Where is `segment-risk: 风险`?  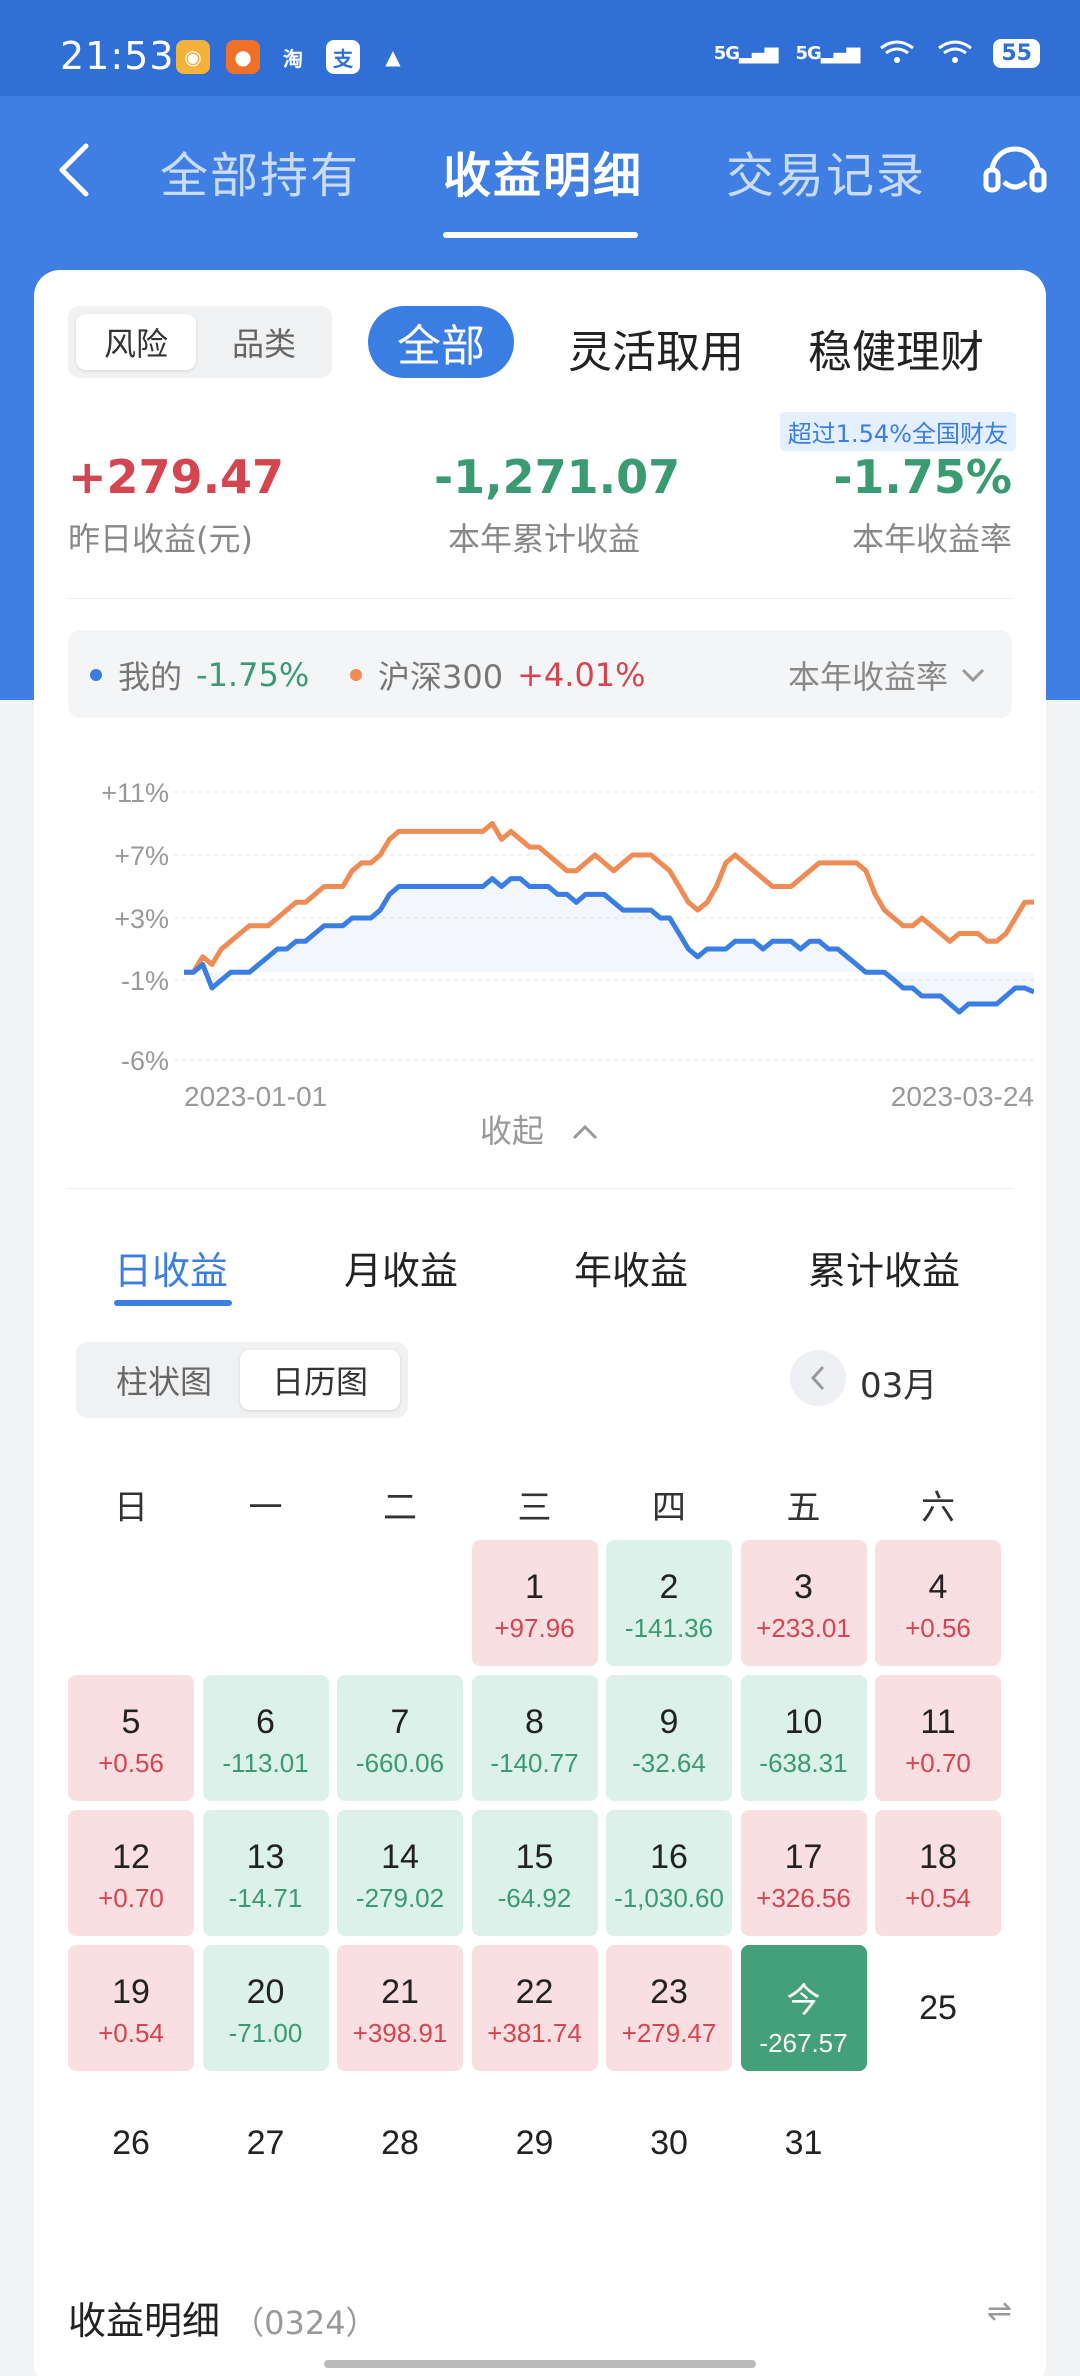
segment-risk: 风险 is located at coordinates (136, 342).